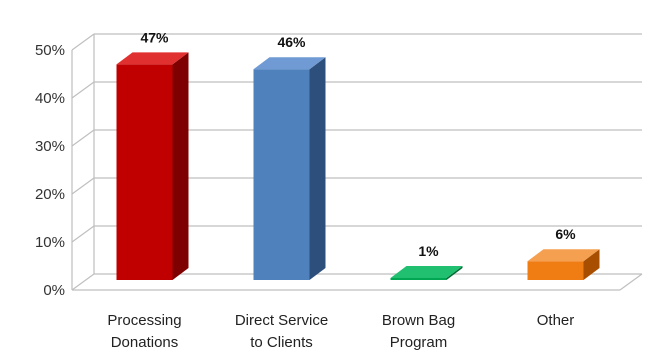 The width and height of the screenshot is (661, 351). What do you see at coordinates (50, 242) in the screenshot?
I see `y-tick-label: 10%` at bounding box center [50, 242].